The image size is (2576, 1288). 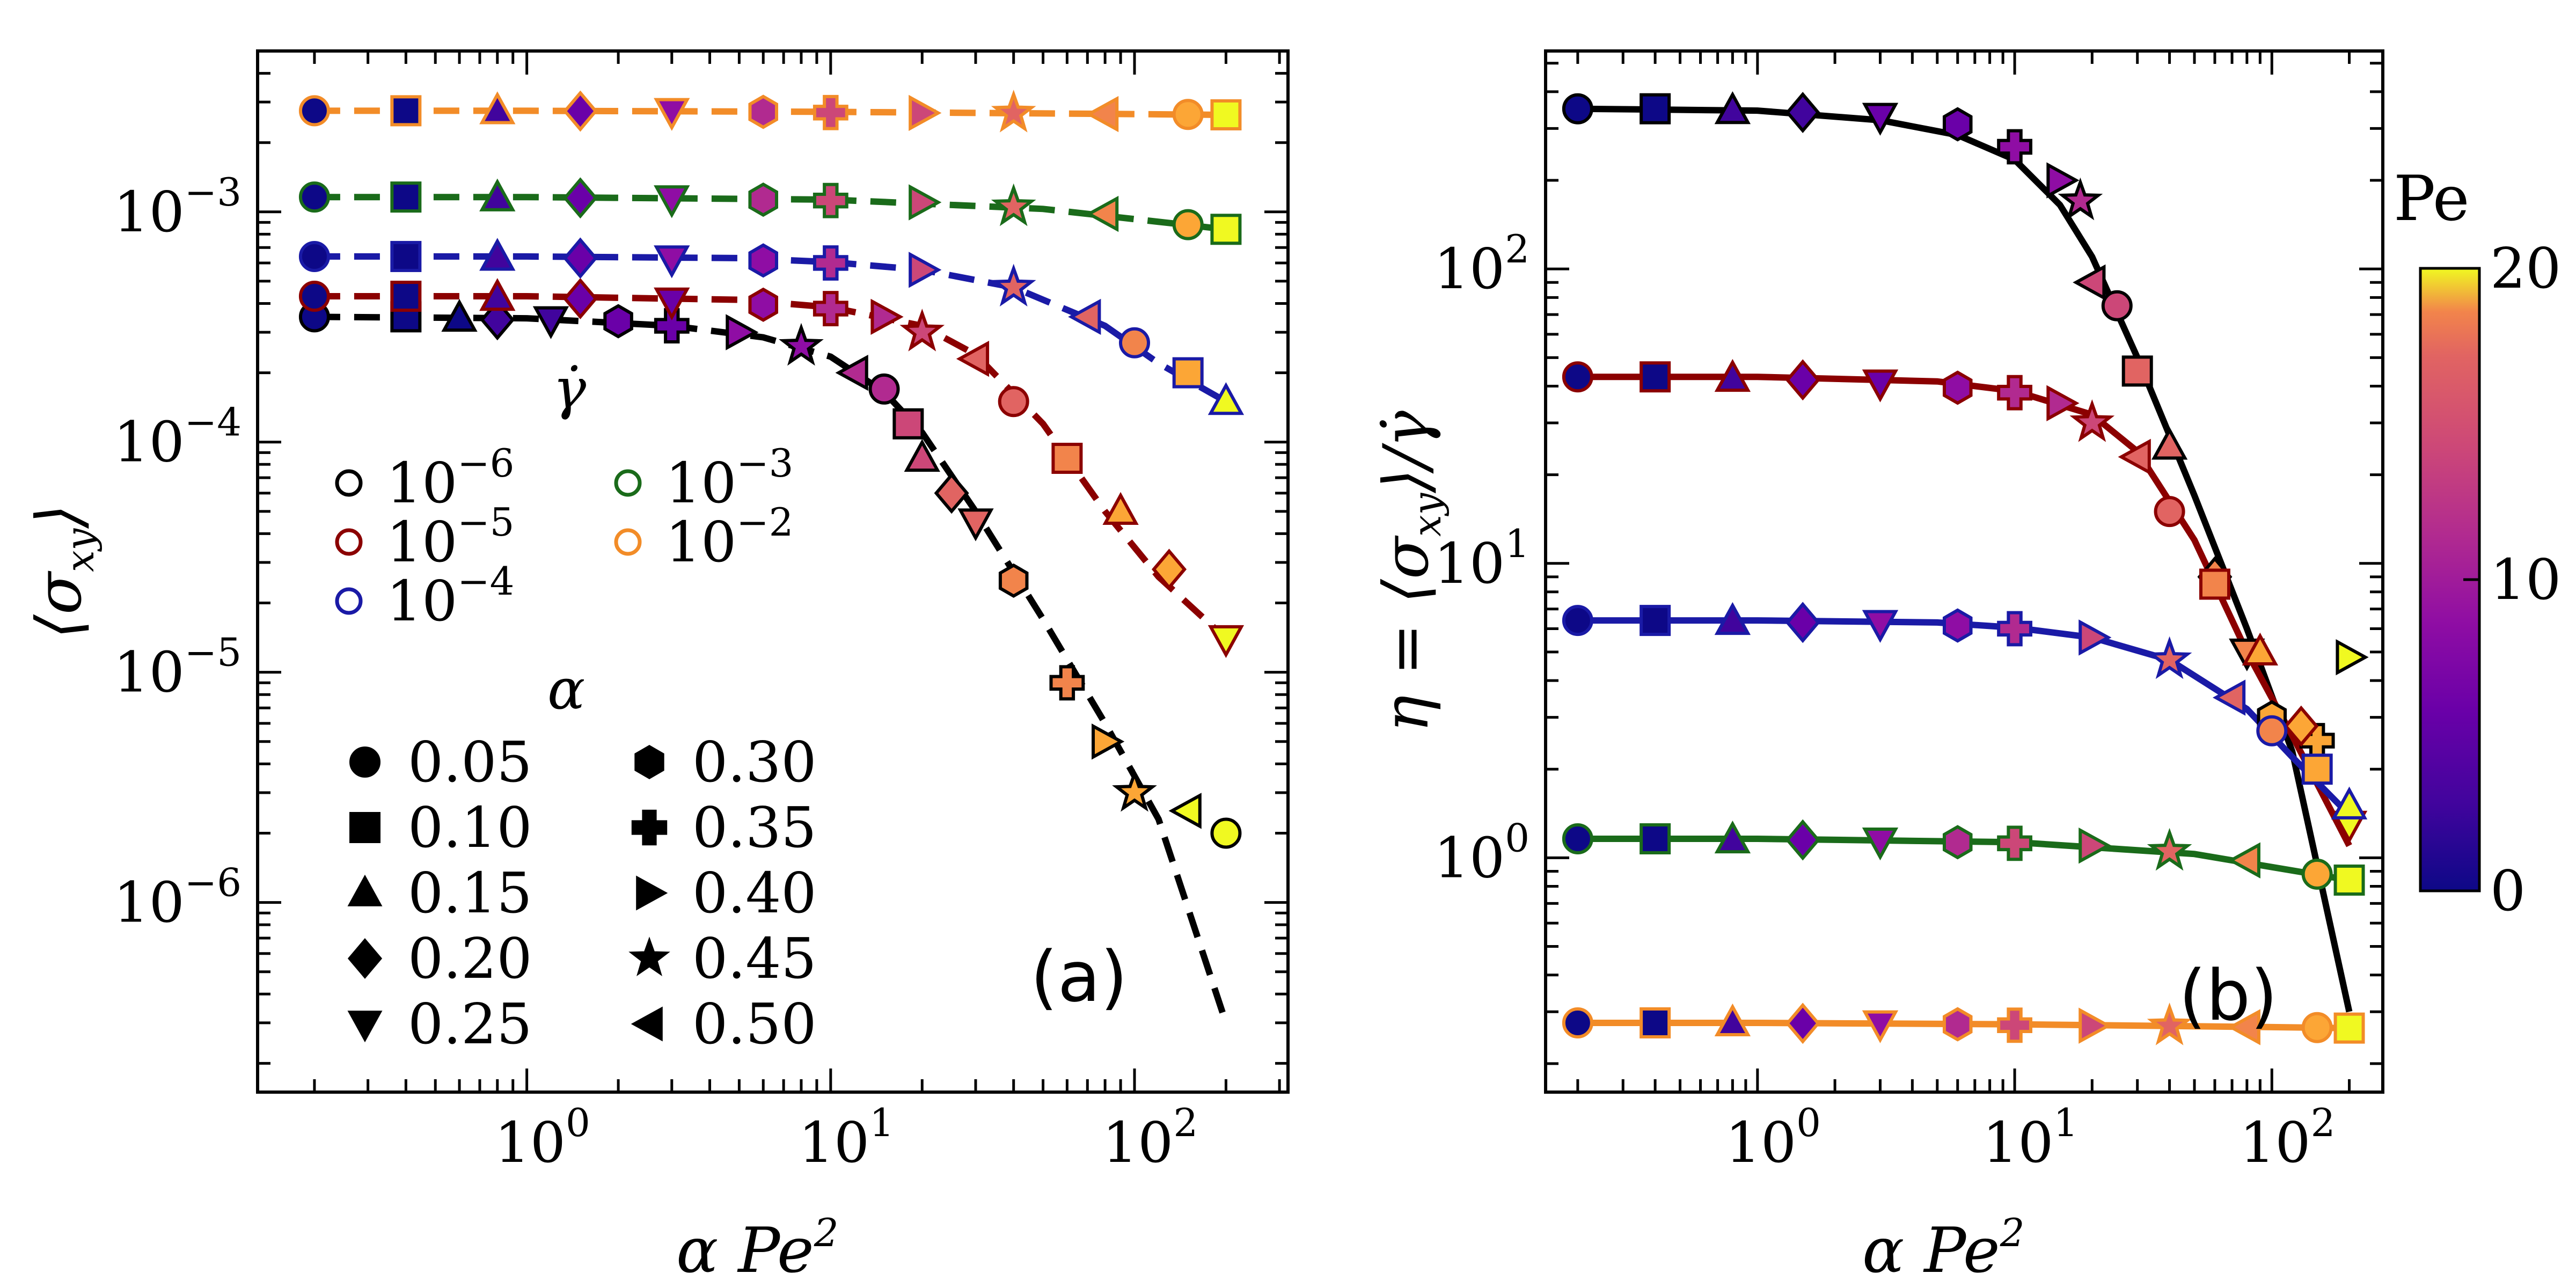 What do you see at coordinates (542, 1137) in the screenshot?
I see `panel-a-xtick-label: 100` at bounding box center [542, 1137].